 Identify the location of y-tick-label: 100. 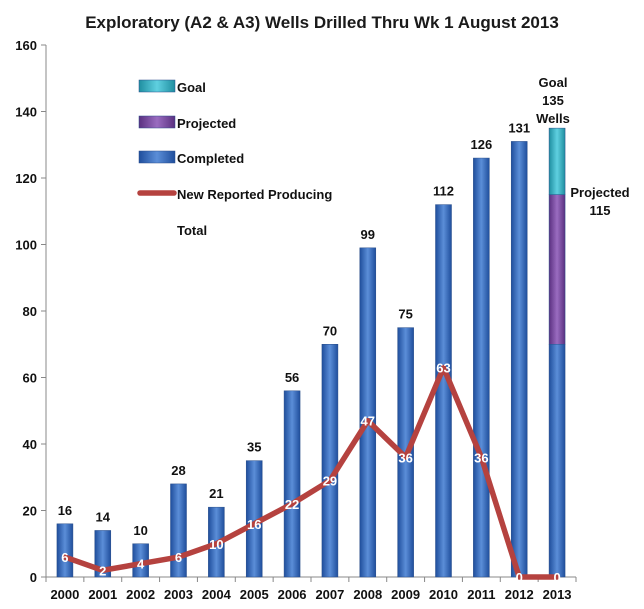
(26, 245).